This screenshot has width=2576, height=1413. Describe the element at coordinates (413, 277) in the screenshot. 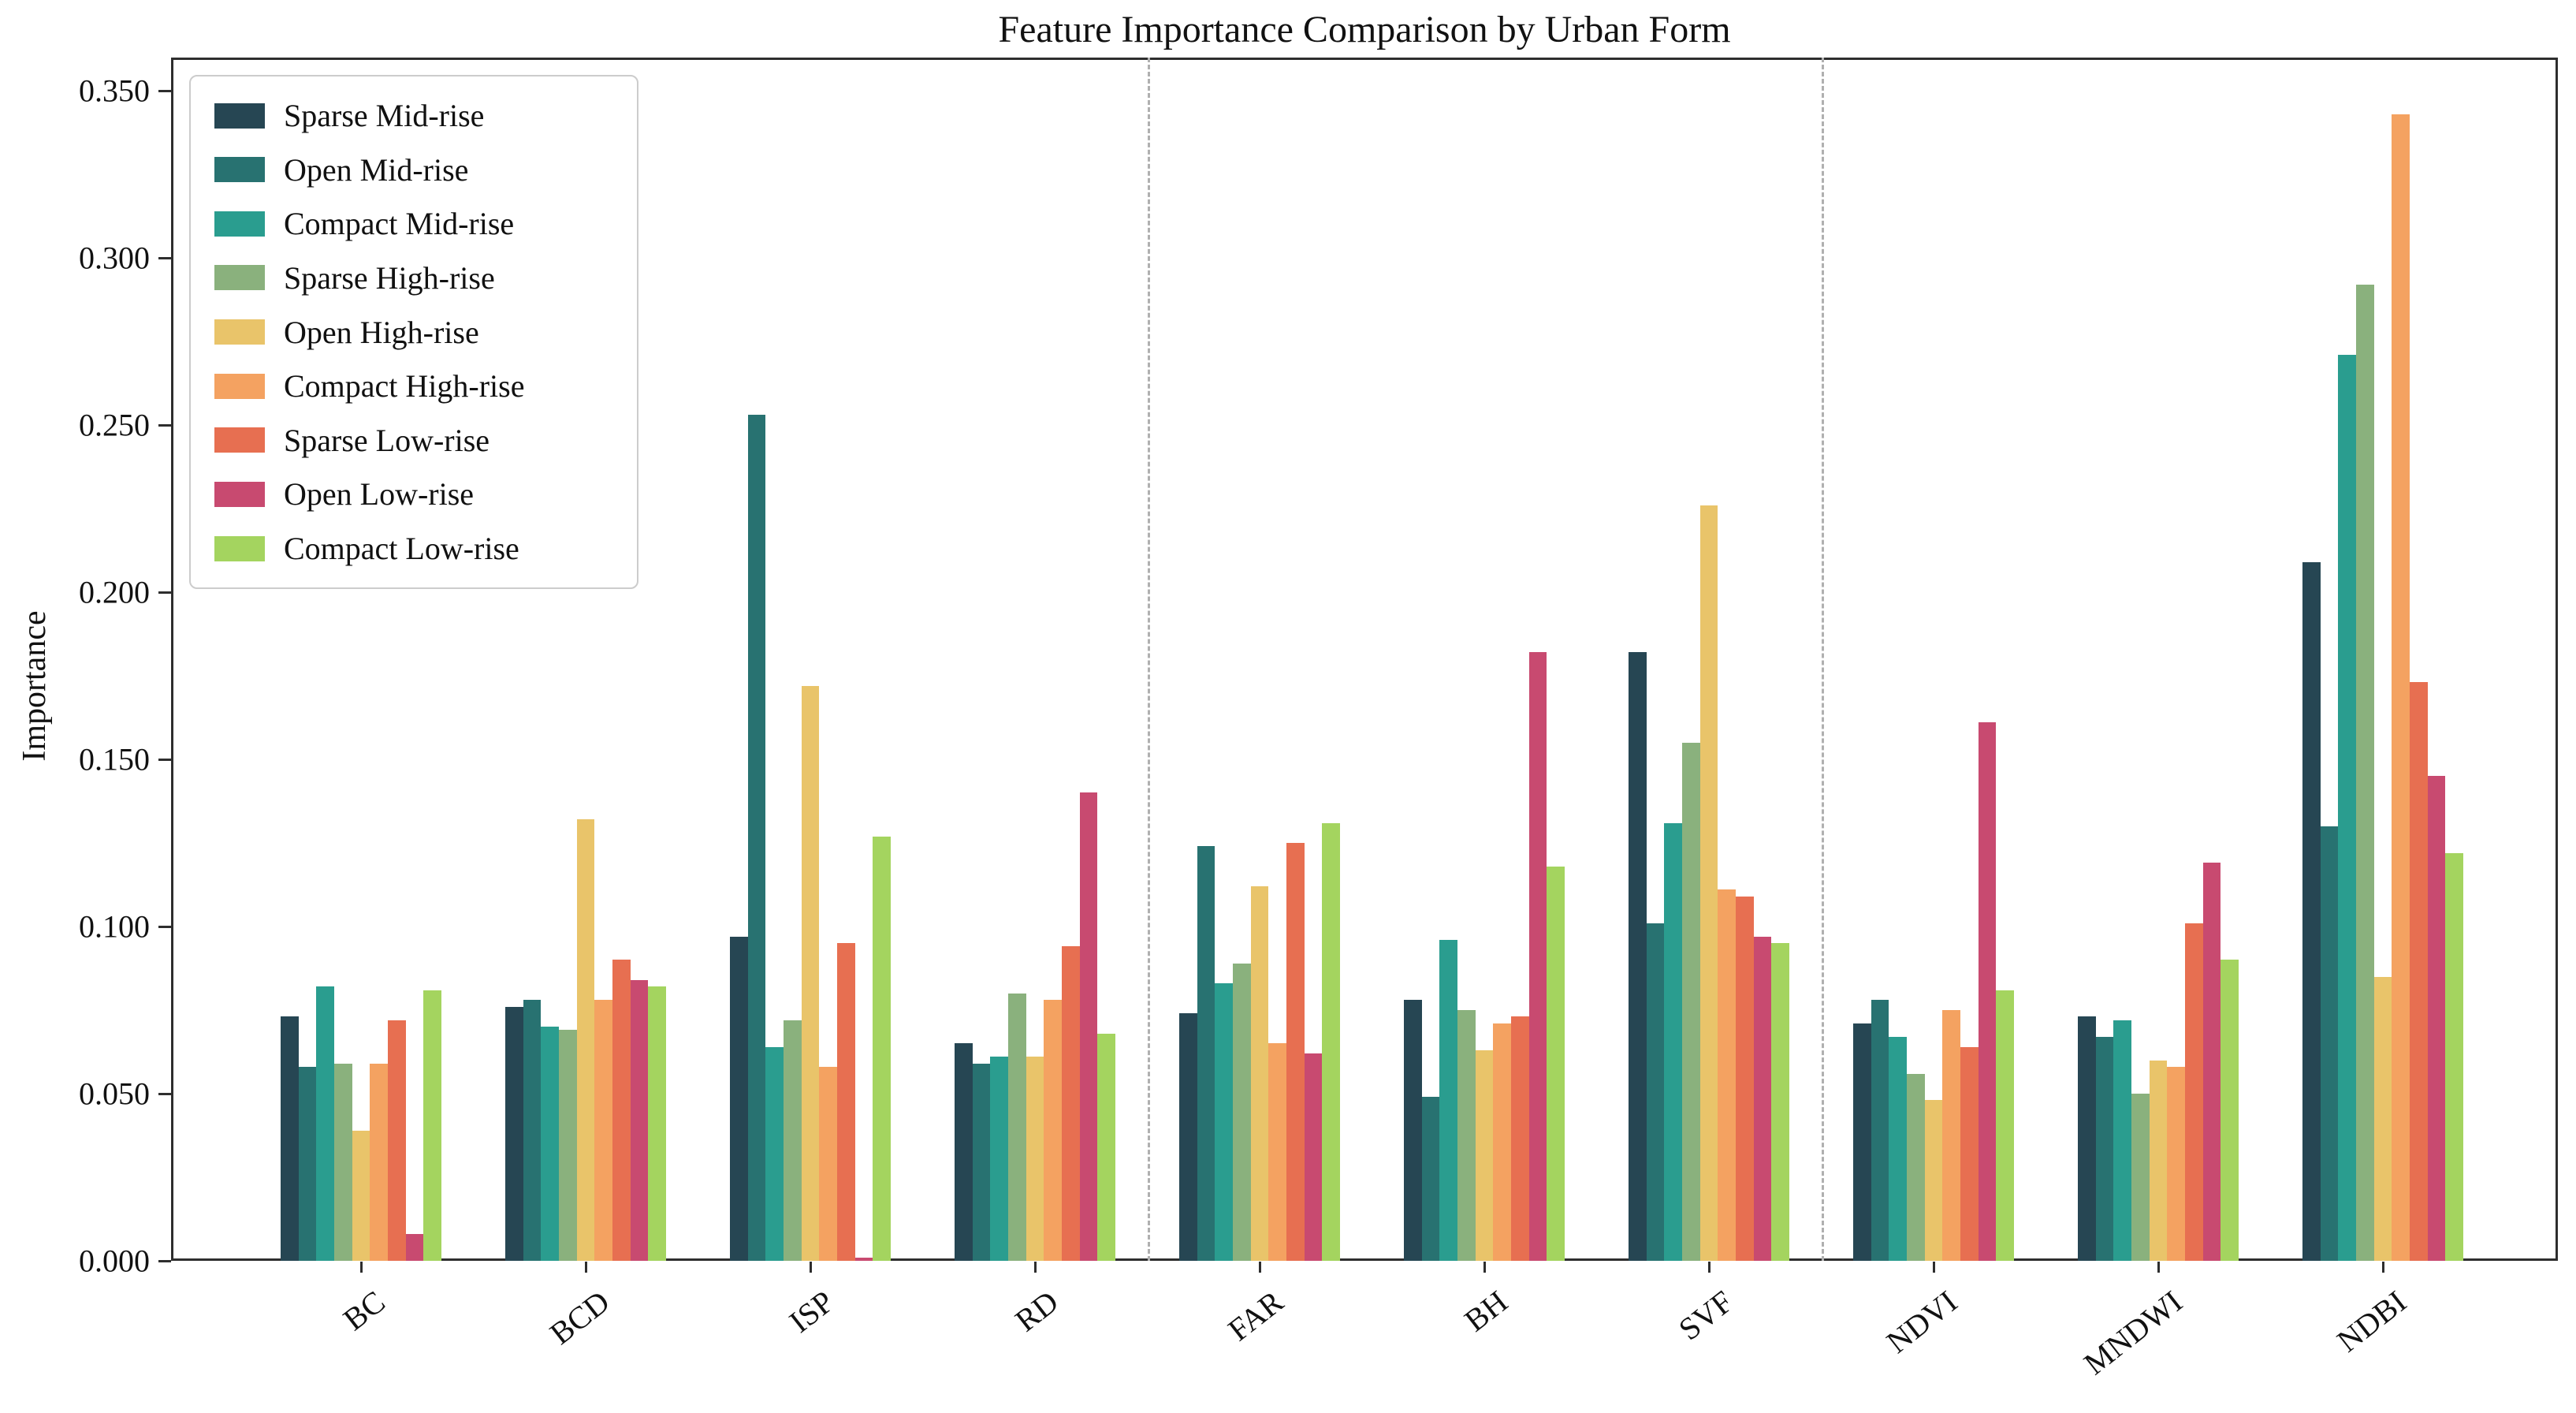

I see `legend-item: Sparse High-rise` at that location.